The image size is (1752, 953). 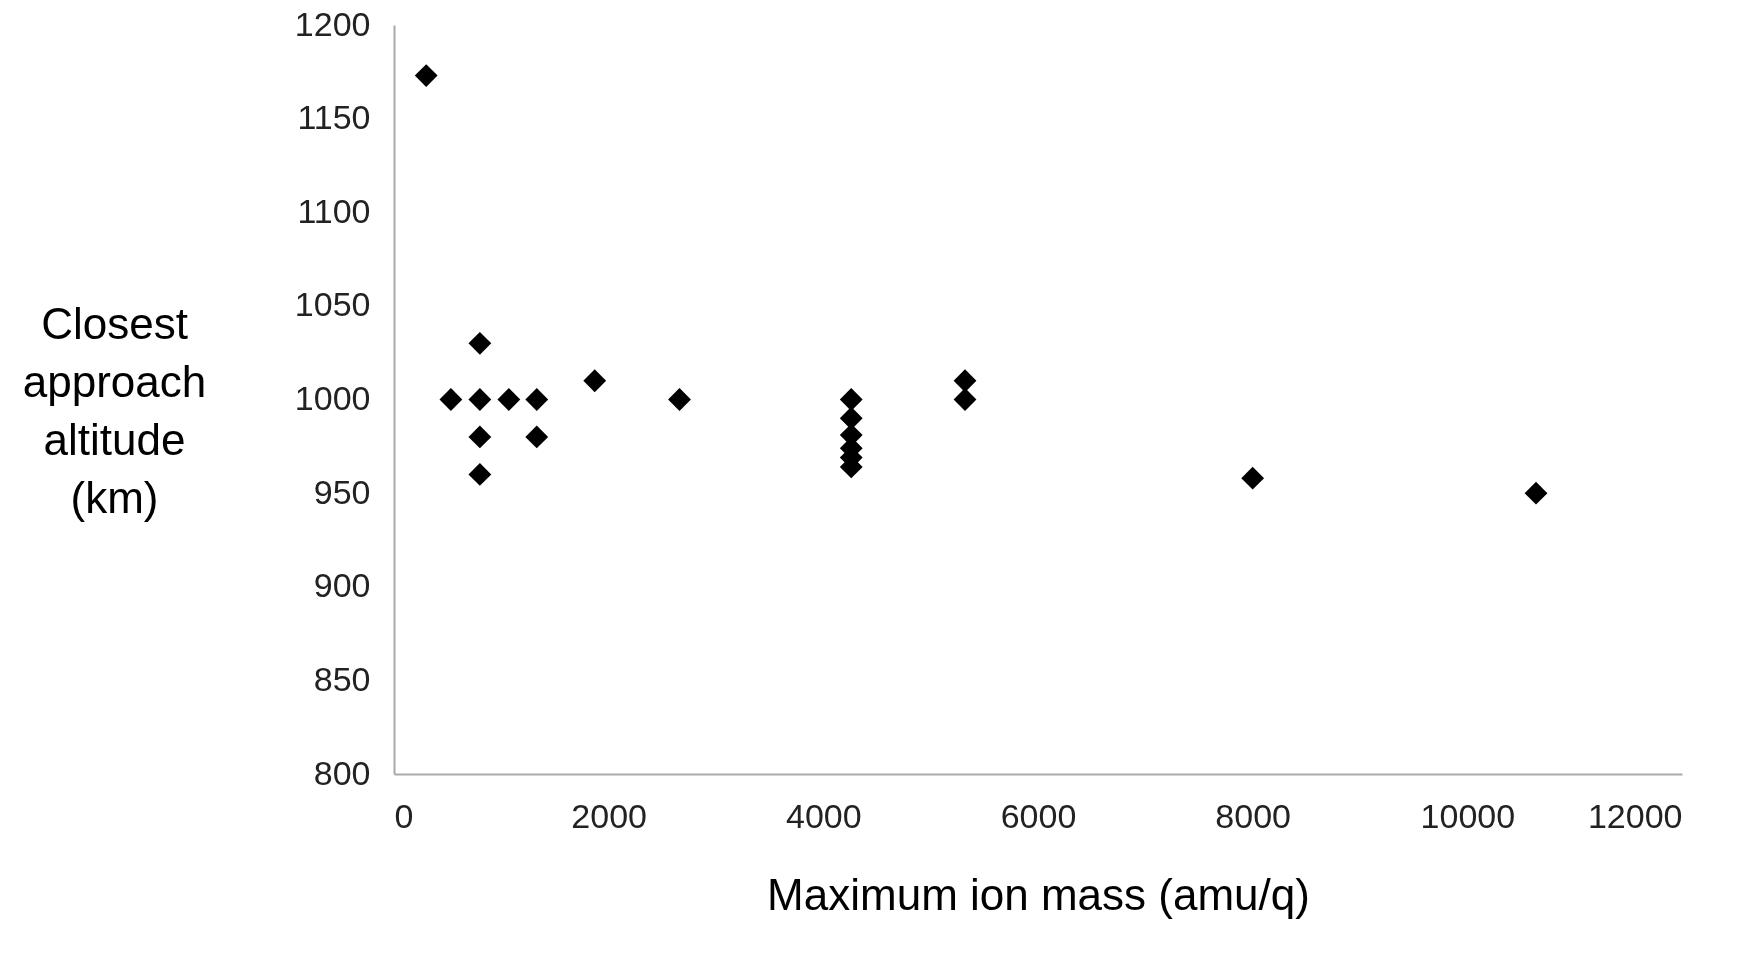 What do you see at coordinates (342, 491) in the screenshot?
I see `y-tick-label: 950` at bounding box center [342, 491].